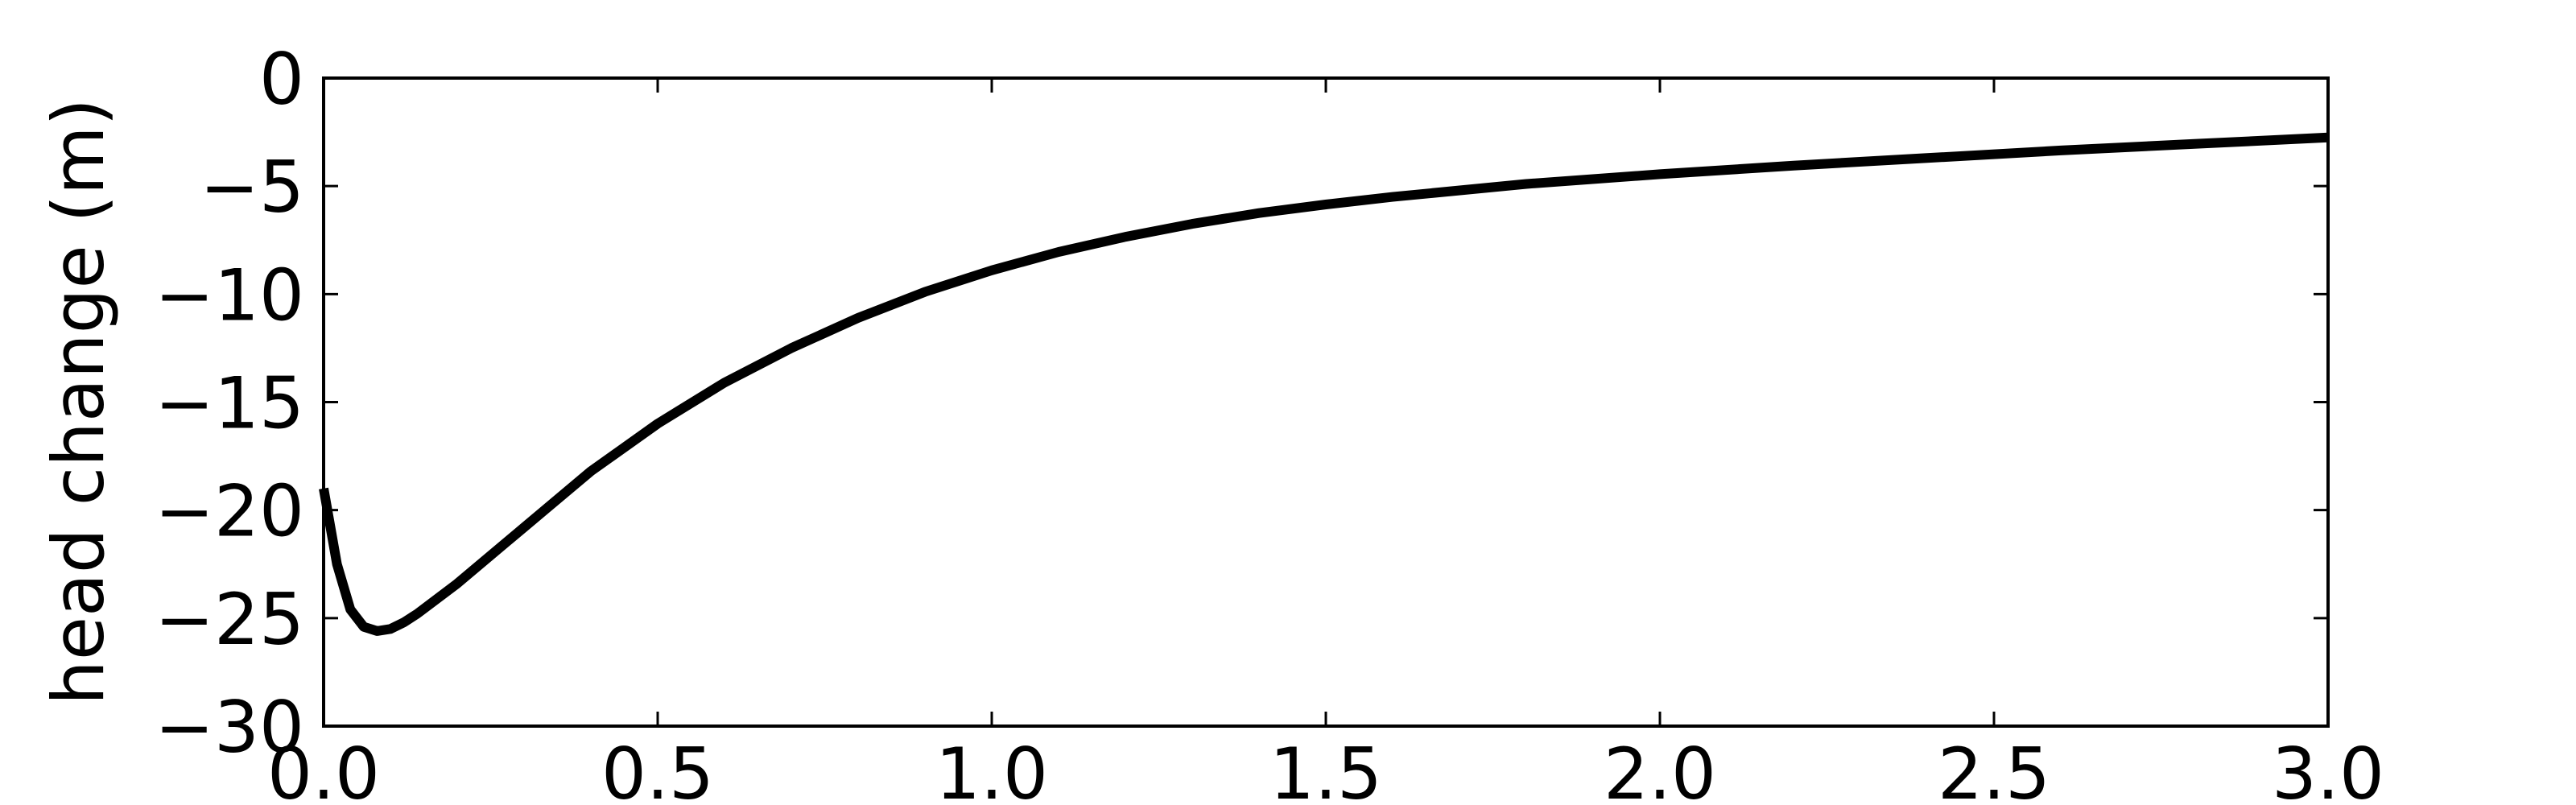 The image size is (2576, 805). What do you see at coordinates (1325, 769) in the screenshot?
I see `x-tick-label: 1.5` at bounding box center [1325, 769].